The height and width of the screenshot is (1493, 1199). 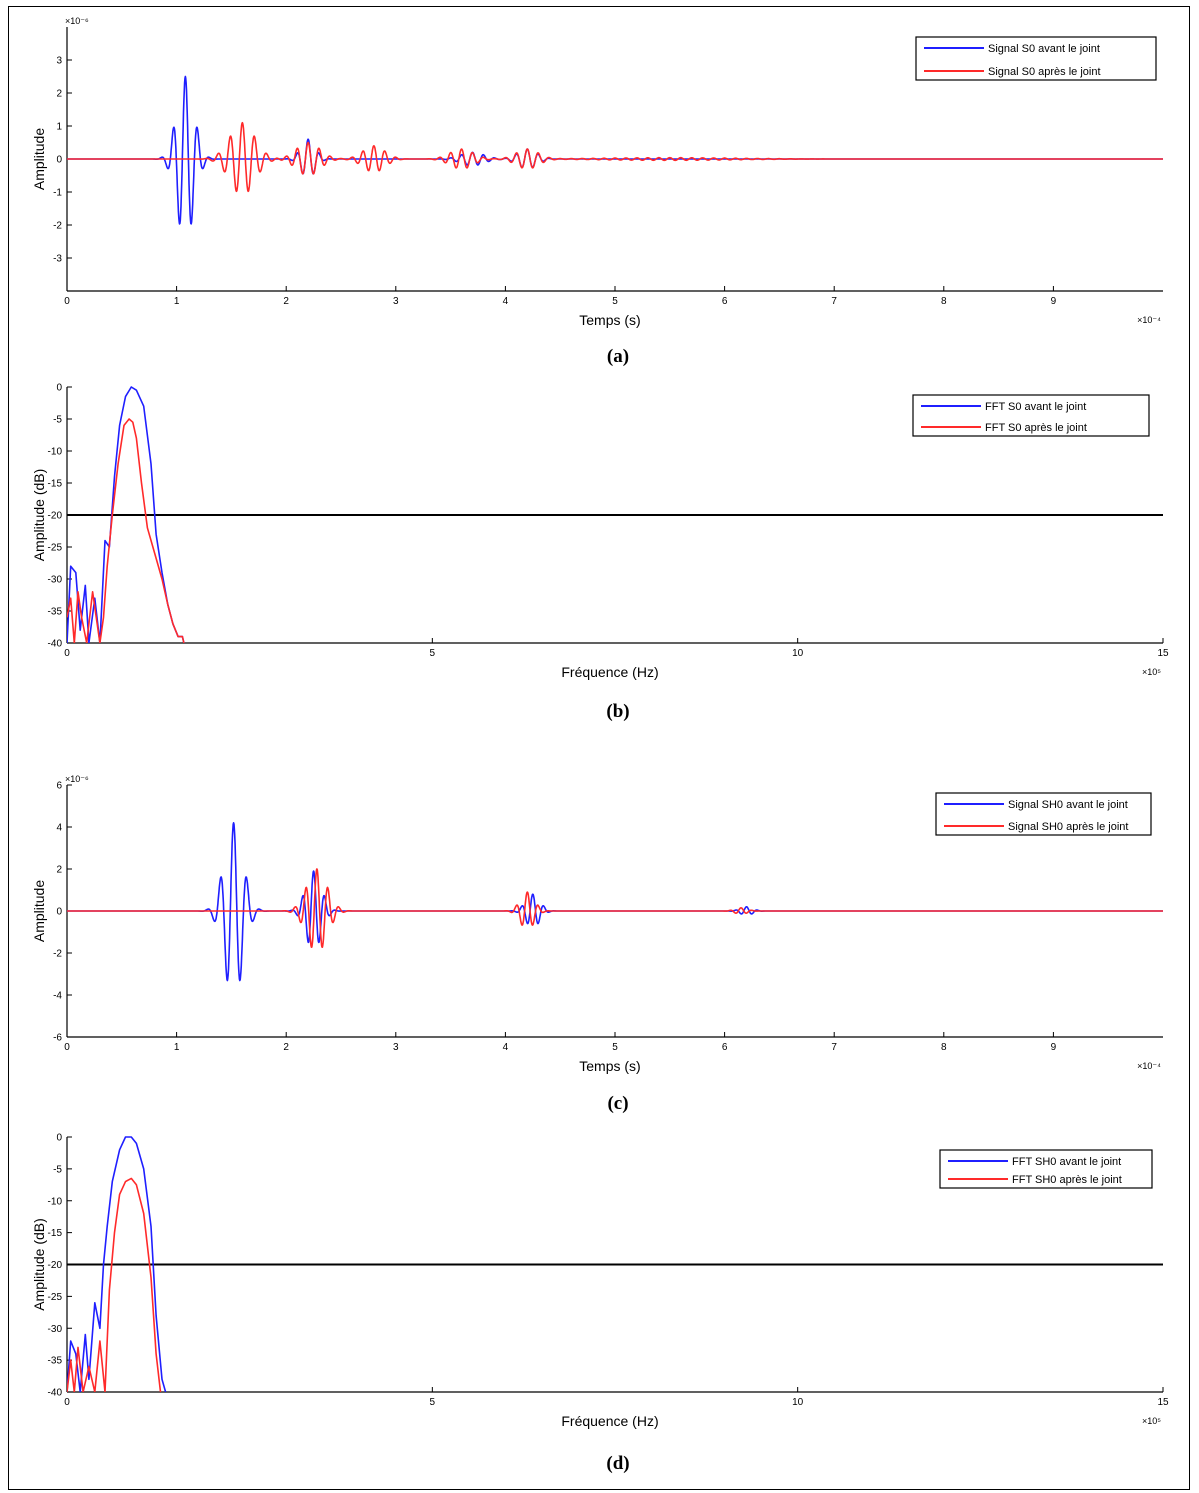 I want to click on x-tick-label: 10, so click(x=798, y=653).